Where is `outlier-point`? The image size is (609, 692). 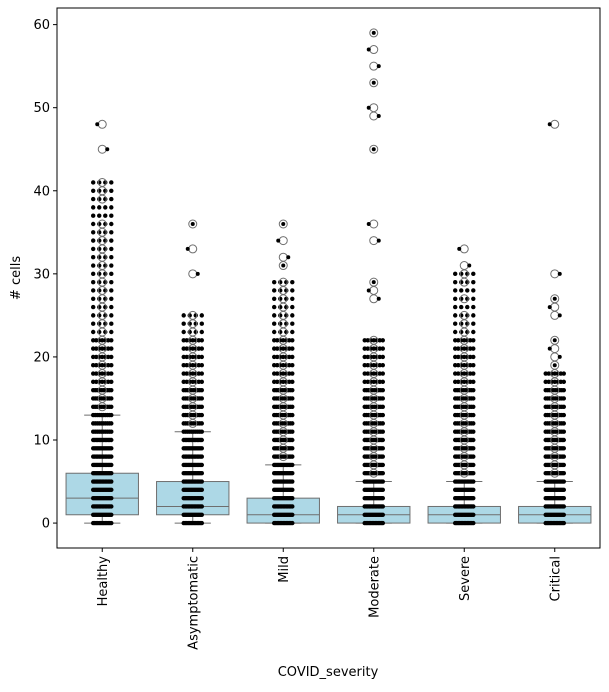 outlier-point is located at coordinates (283, 224).